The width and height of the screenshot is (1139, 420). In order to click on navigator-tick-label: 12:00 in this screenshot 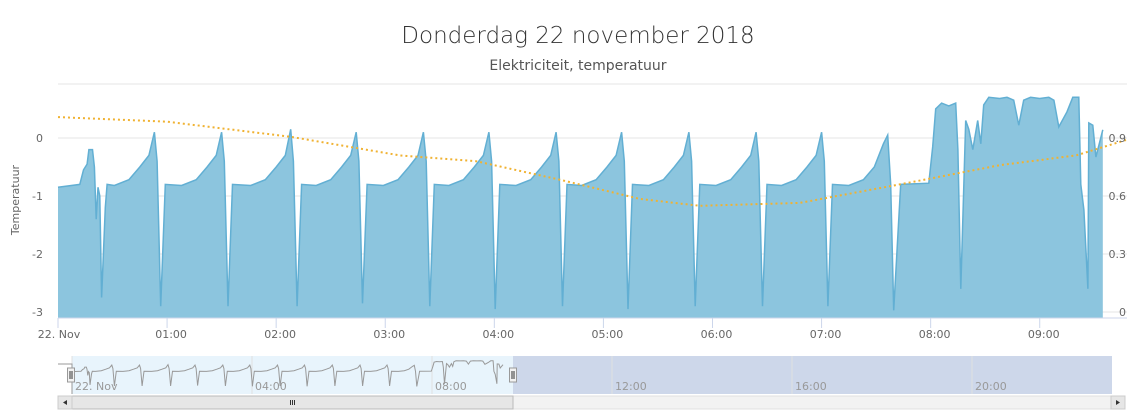, I will do `click(631, 386)`.